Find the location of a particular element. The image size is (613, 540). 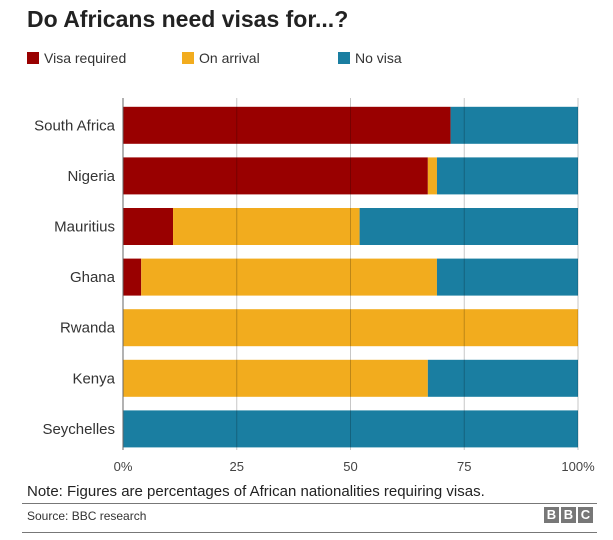

x-tick-label: 100% is located at coordinates (578, 466).